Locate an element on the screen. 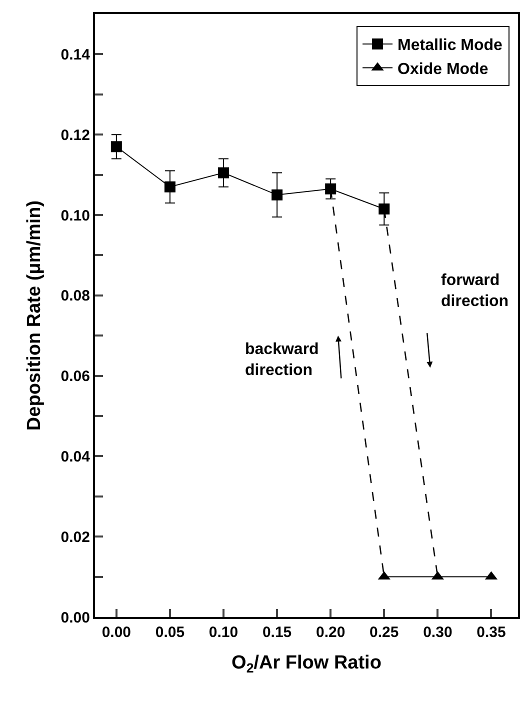 Image resolution: width=524 pixels, height=712 pixels. y-tick-label: 0.02 is located at coordinates (75, 537).